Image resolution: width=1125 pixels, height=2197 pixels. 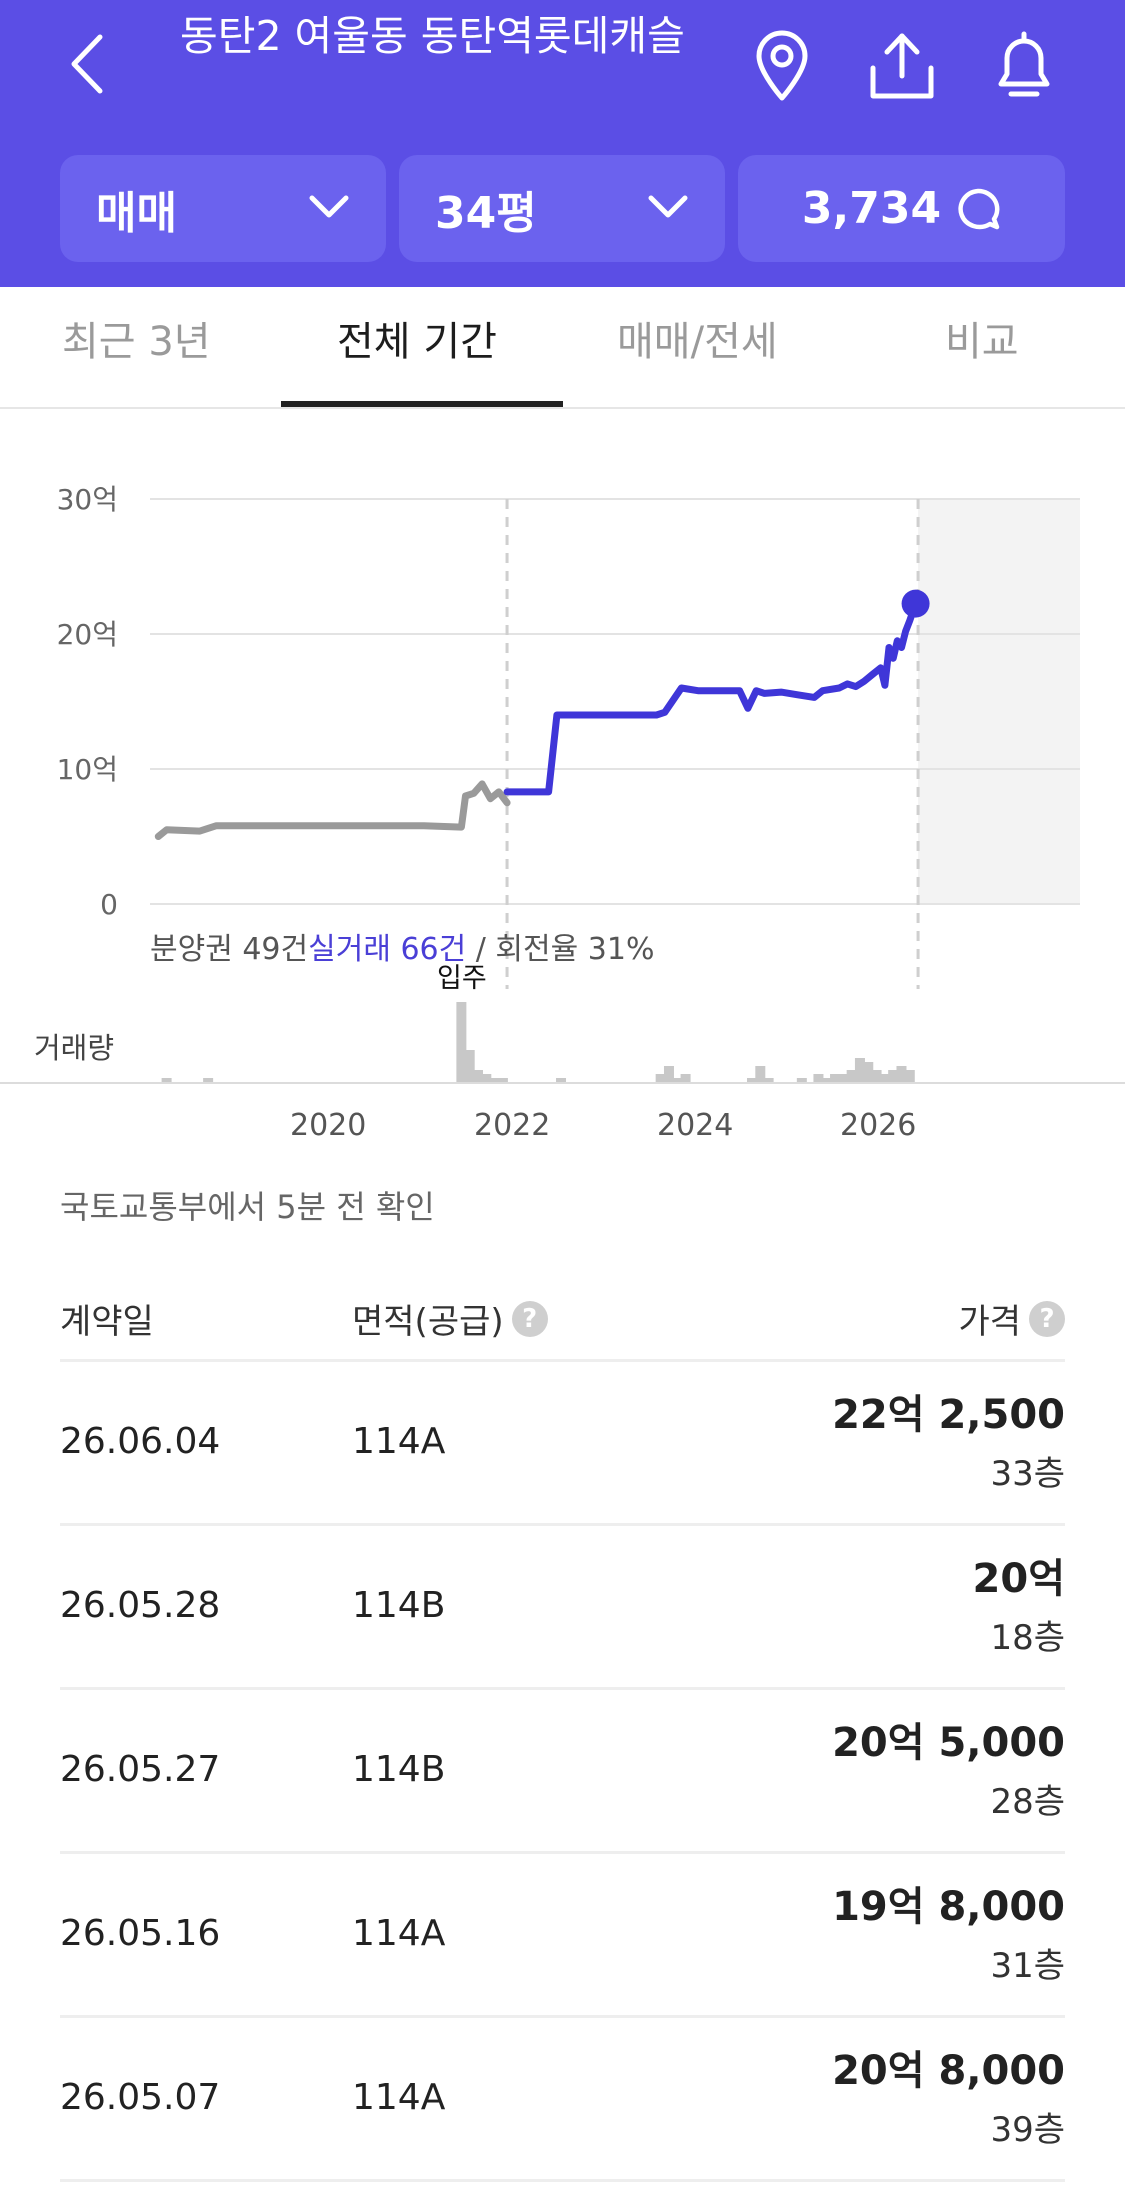 I want to click on trade-price: 22억 2,500, so click(x=948, y=1415).